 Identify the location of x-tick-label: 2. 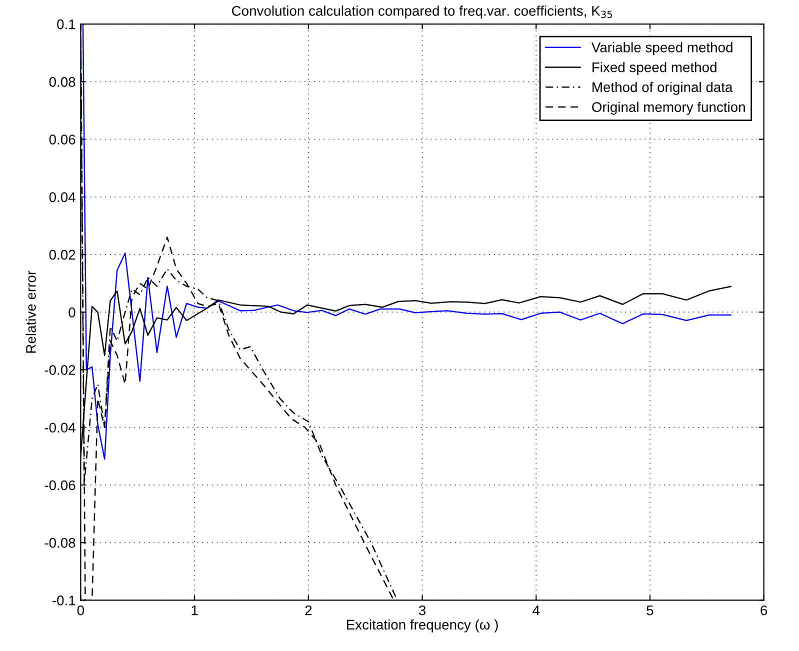
(308, 610).